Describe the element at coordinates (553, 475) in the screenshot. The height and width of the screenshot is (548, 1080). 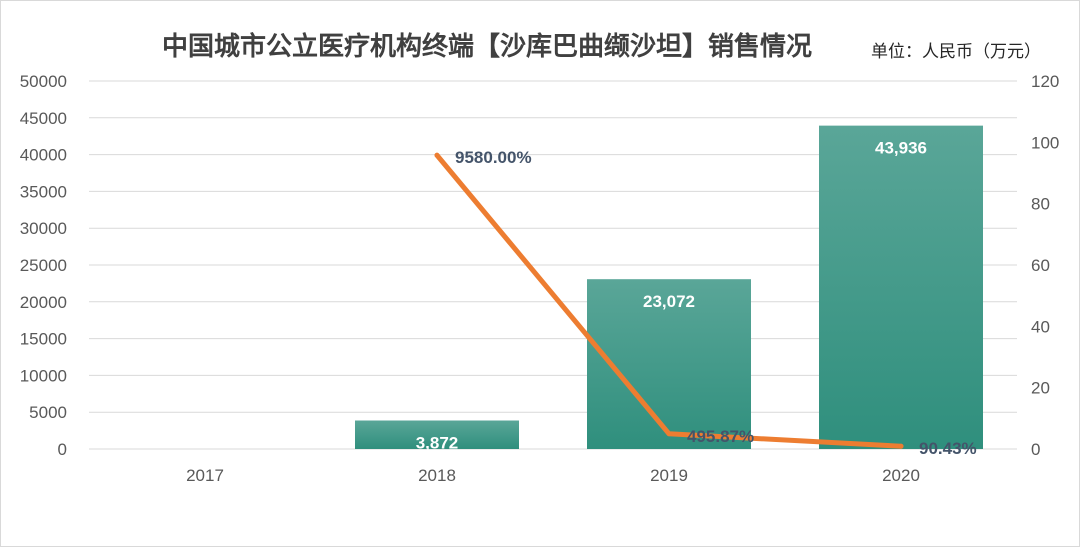
I see `x-axis-ticks: 2017 2018 2019 2020` at that location.